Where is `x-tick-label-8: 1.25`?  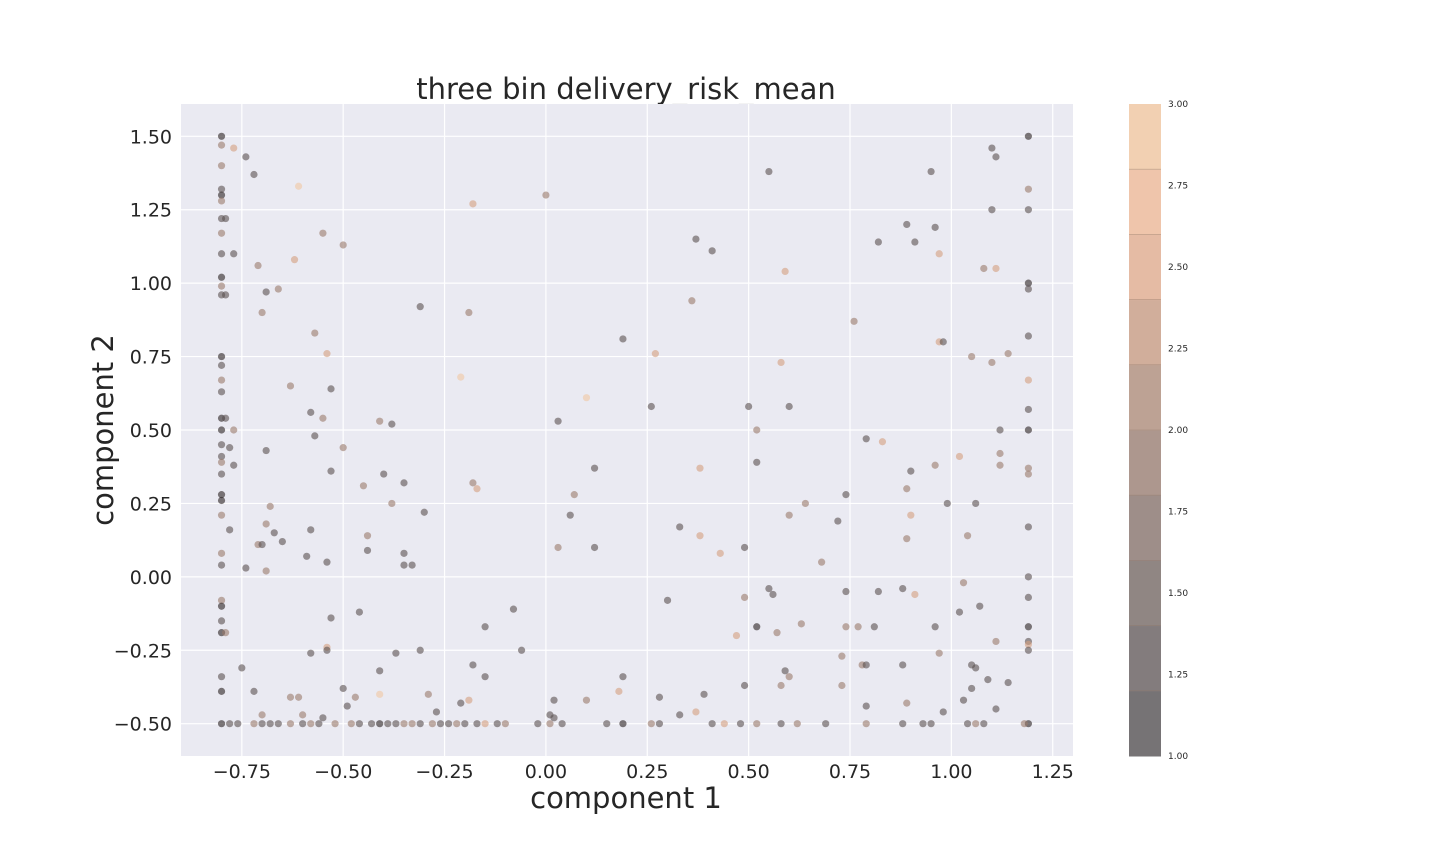 x-tick-label-8: 1.25 is located at coordinates (1053, 772).